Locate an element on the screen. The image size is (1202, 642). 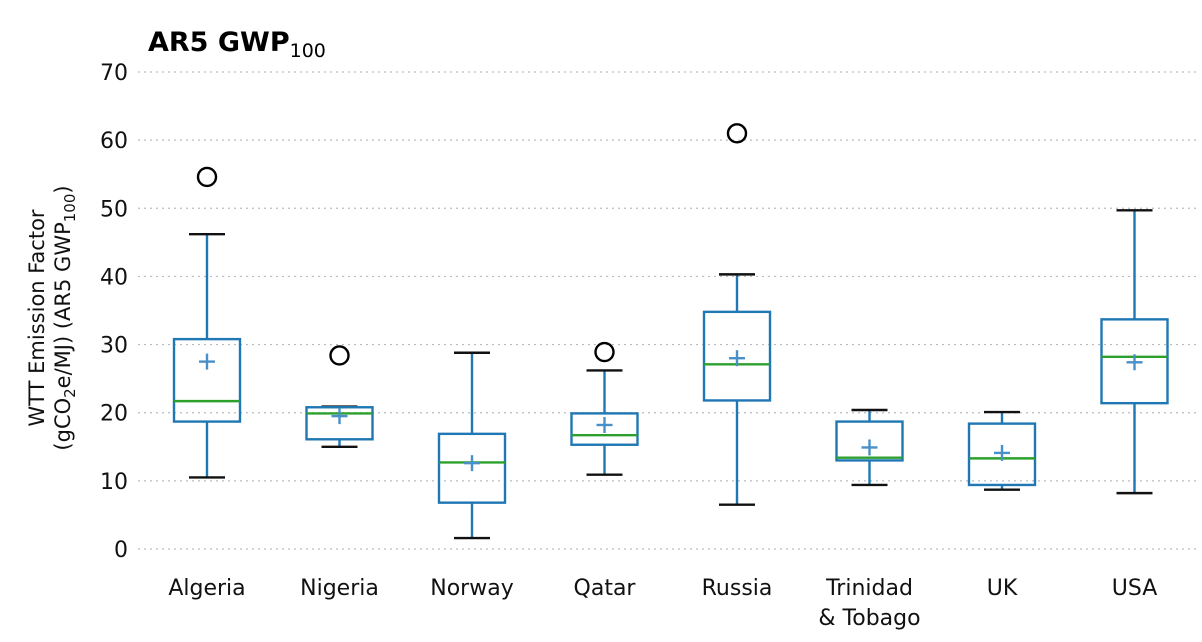
box-group-usa is located at coordinates (1134, 352).